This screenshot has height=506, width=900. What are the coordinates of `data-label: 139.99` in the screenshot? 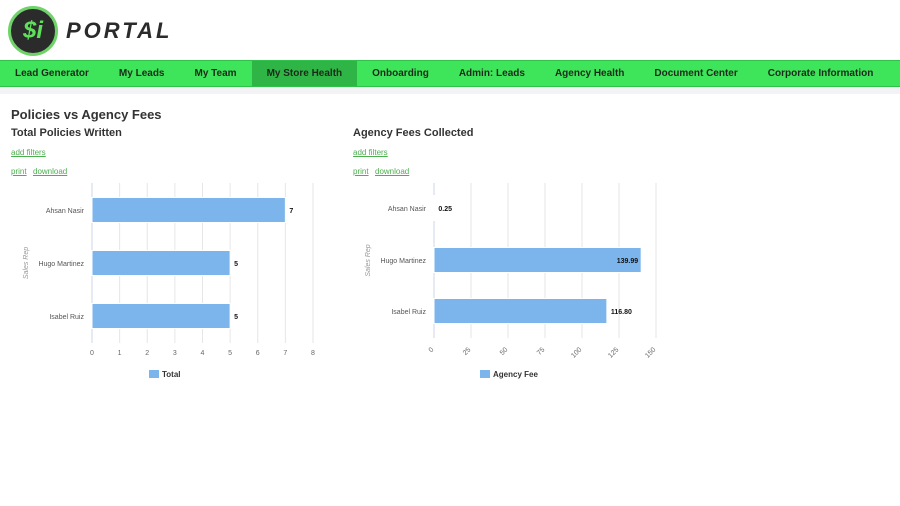 It's located at (628, 261).